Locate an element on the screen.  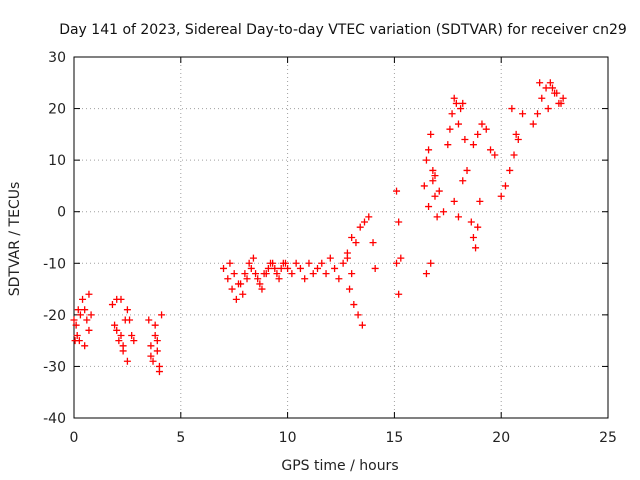
x-axis-label: GPS time / hours is located at coordinates (339, 466).